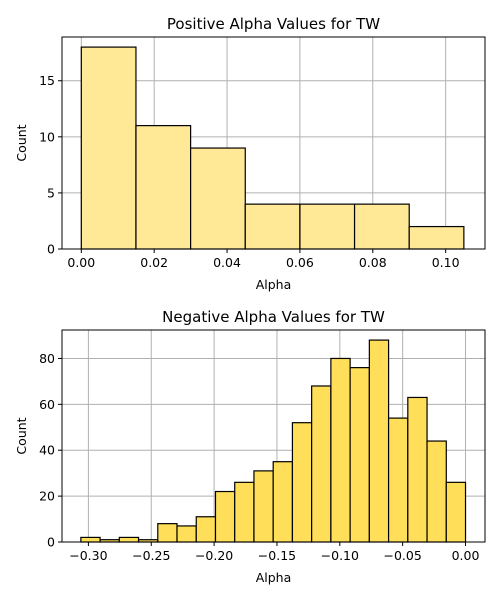 This screenshot has height=600, width=500. What do you see at coordinates (227, 262) in the screenshot?
I see `x-tick-label: 0.04` at bounding box center [227, 262].